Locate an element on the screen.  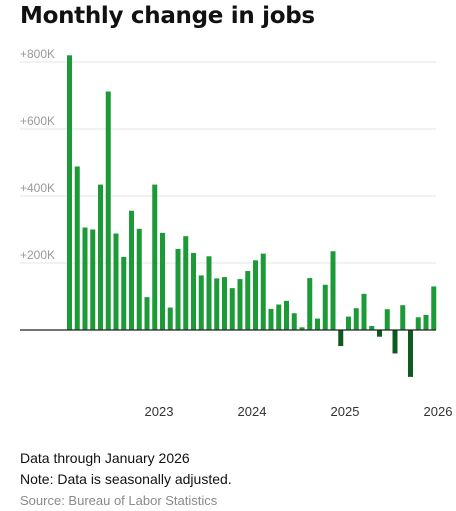
y-tick-label: +400K is located at coordinates (37, 188).